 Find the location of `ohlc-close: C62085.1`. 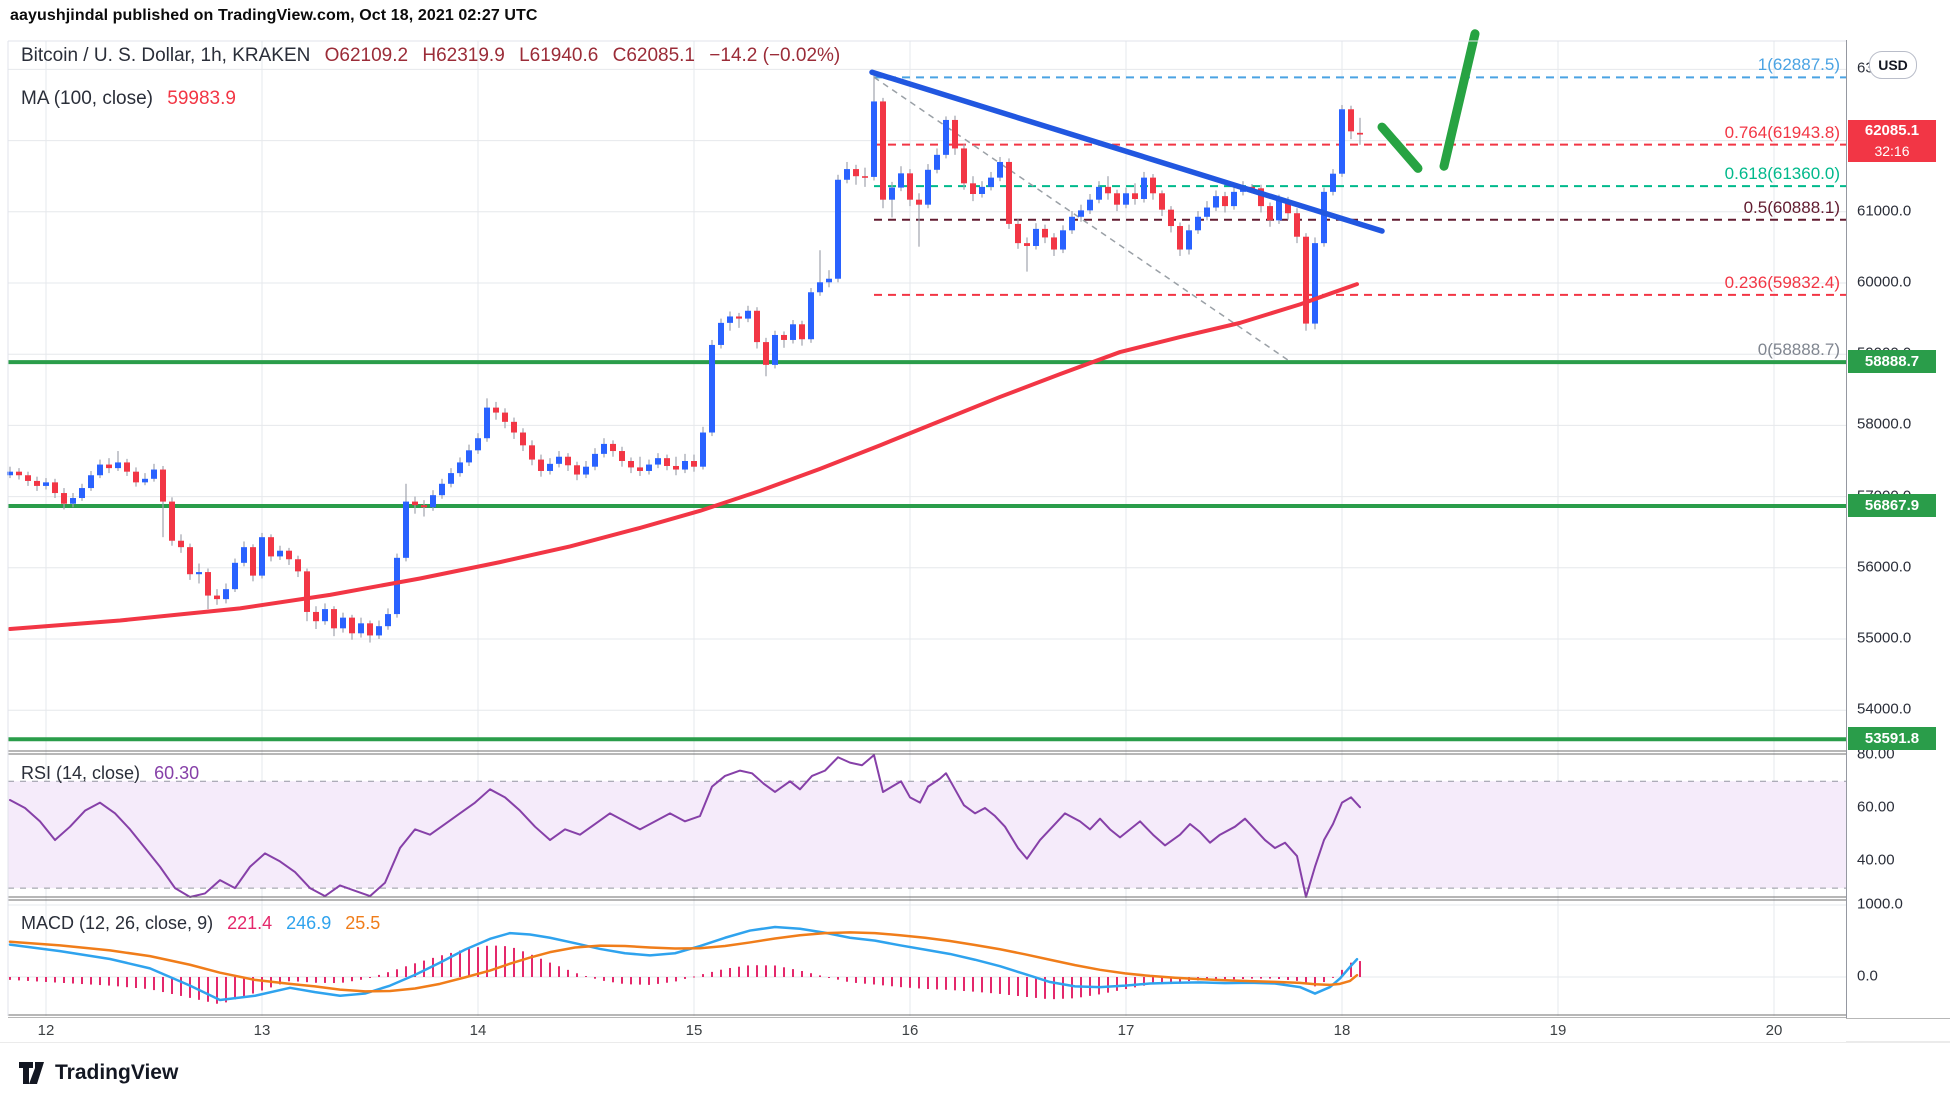

ohlc-close: C62085.1 is located at coordinates (653, 55).